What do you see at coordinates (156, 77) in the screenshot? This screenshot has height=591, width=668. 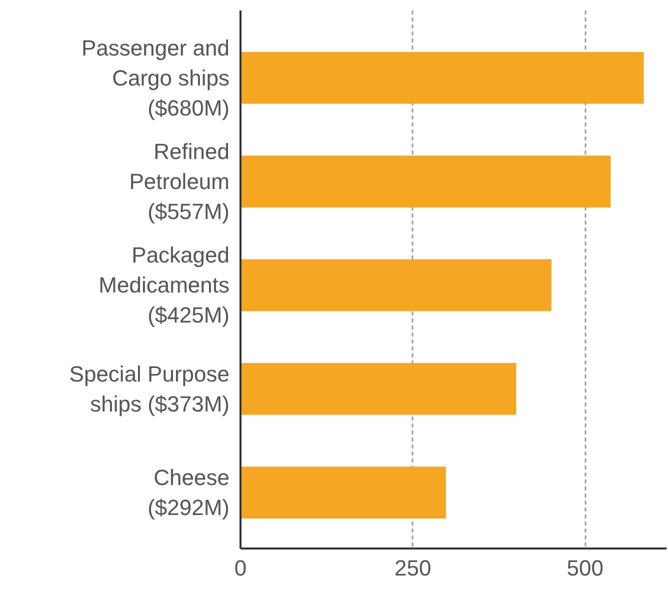 I see `y-tick-label: Passenger and Cargo ships ($680M)` at bounding box center [156, 77].